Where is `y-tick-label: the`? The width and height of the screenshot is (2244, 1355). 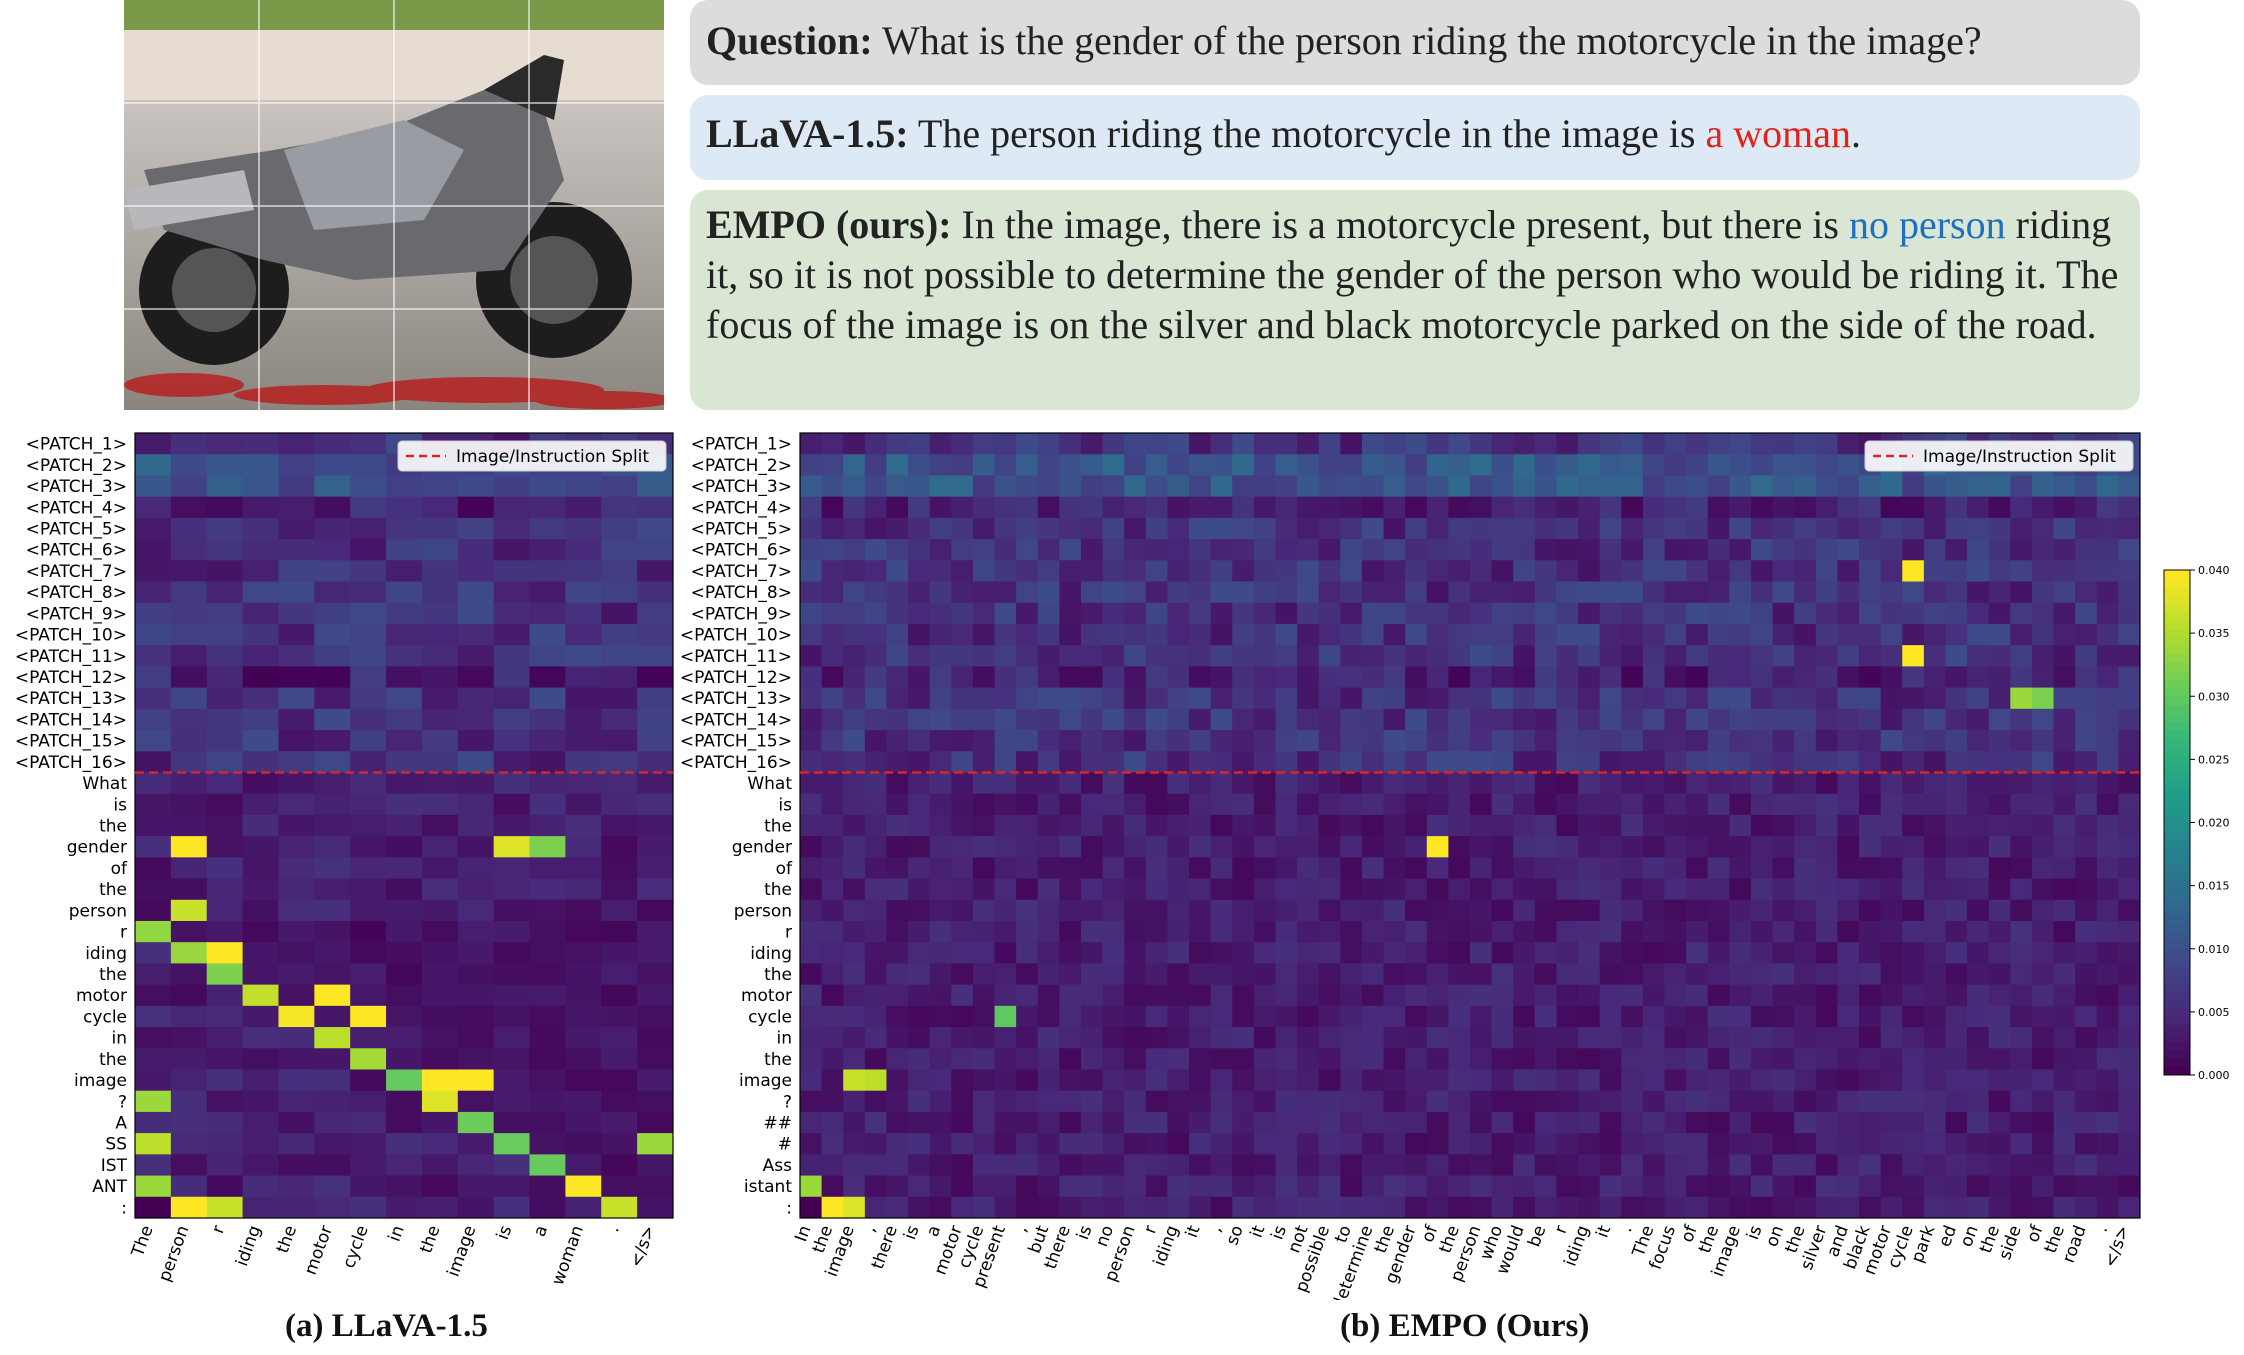 y-tick-label: the is located at coordinates (778, 1060).